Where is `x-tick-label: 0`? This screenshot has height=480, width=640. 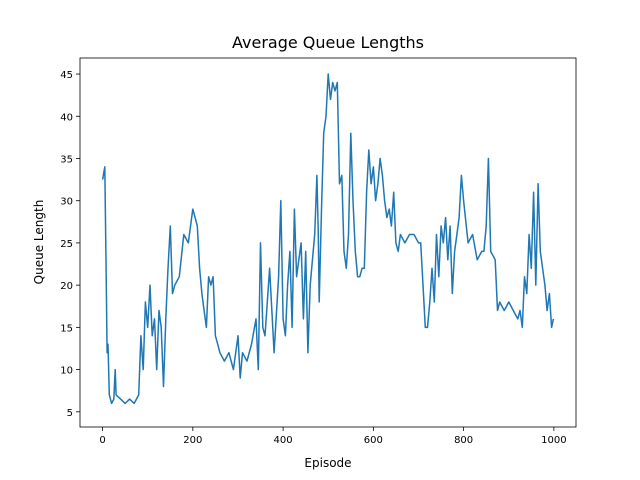
x-tick-label: 0 is located at coordinates (102, 440).